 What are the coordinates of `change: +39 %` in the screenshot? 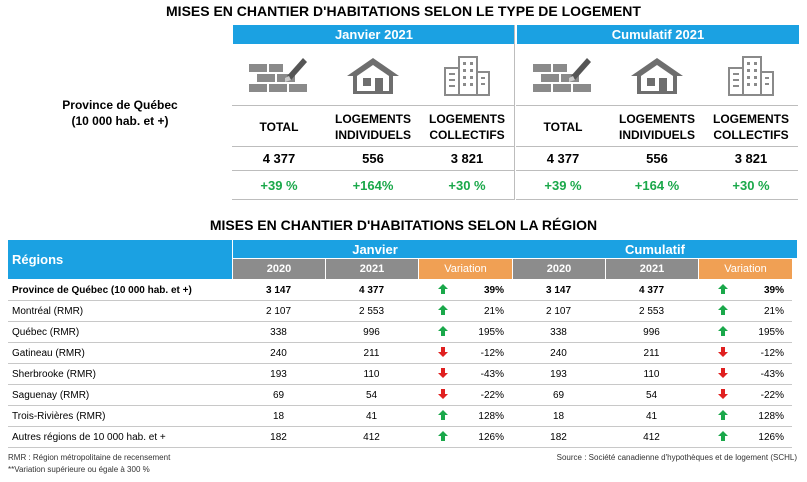 It's located at (279, 185).